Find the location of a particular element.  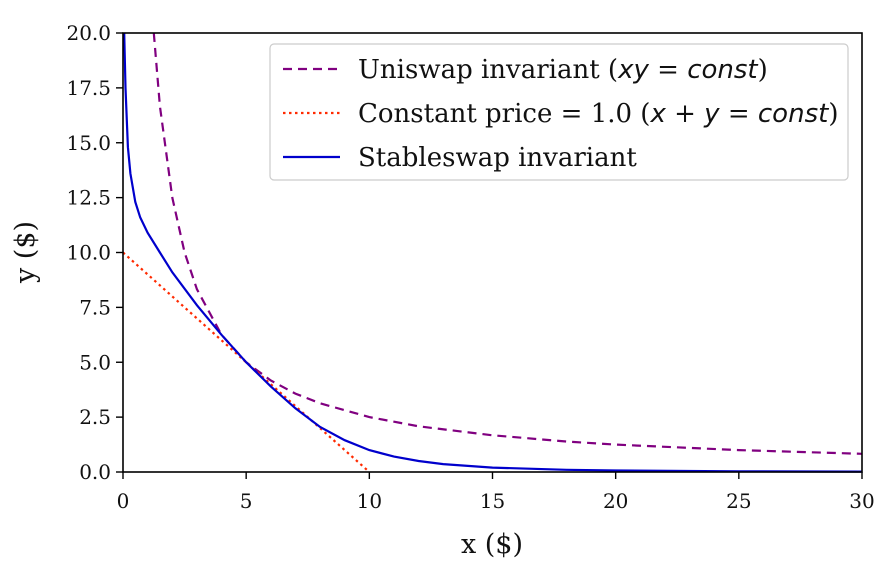

y-tick-label: 12.5 is located at coordinates (88, 198).